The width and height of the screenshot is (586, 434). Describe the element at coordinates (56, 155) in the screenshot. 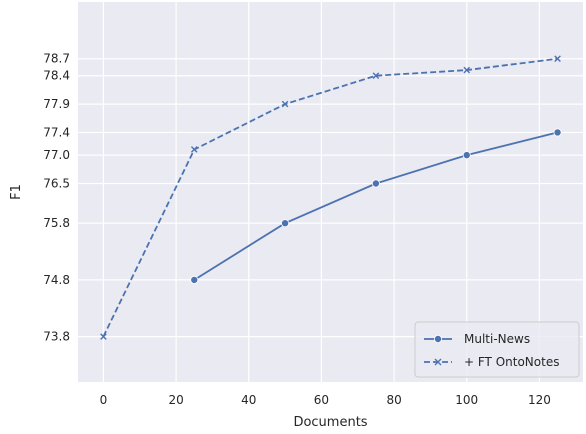

I see `y-tick-label: 77.0` at that location.